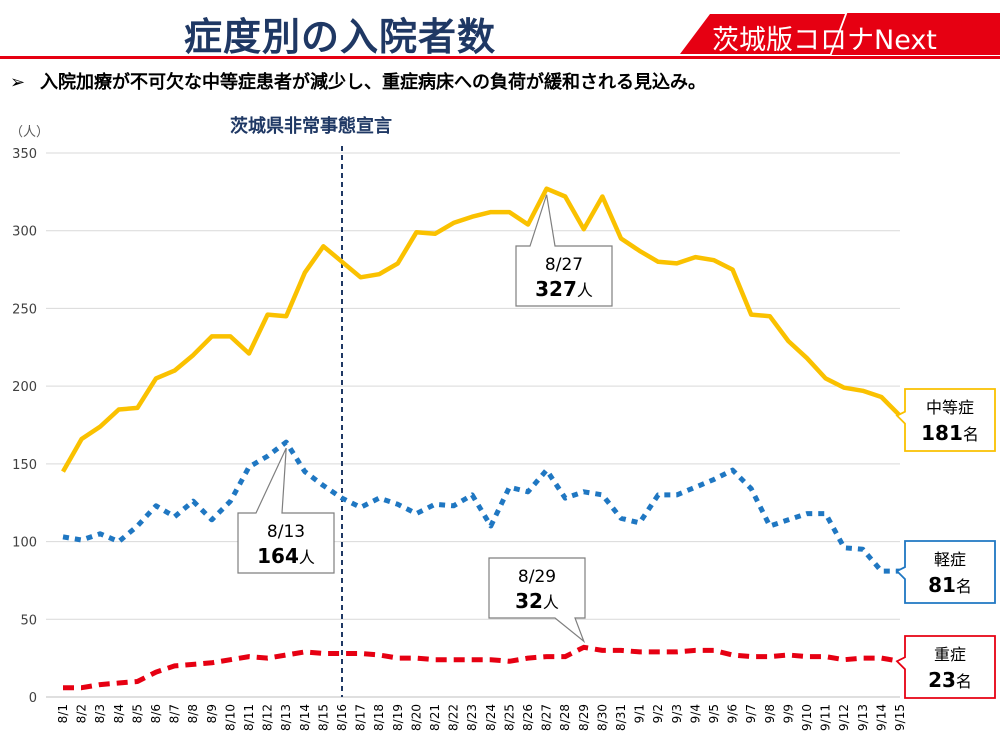 The image size is (1000, 750). I want to click on callout-value: 32人, so click(537, 601).